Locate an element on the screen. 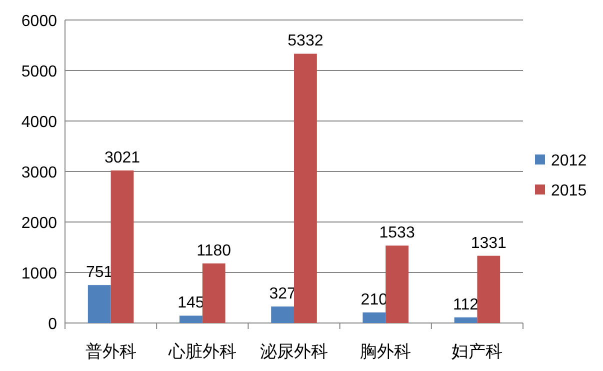 The height and width of the screenshot is (371, 603). x-tick-label: 普外科 is located at coordinates (110, 351).